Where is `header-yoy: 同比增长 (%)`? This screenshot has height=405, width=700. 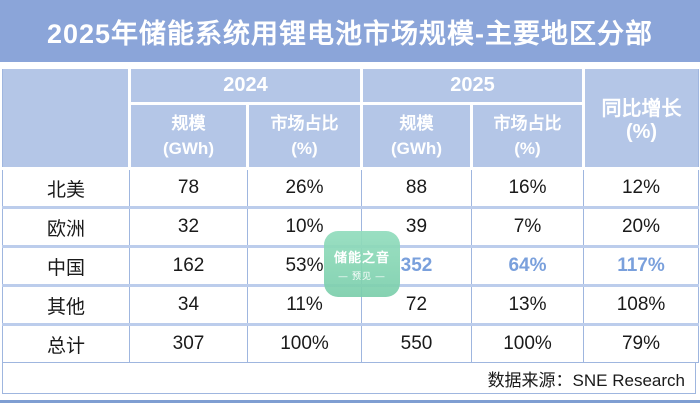
header-yoy: 同比增长 (%) is located at coordinates (640, 118).